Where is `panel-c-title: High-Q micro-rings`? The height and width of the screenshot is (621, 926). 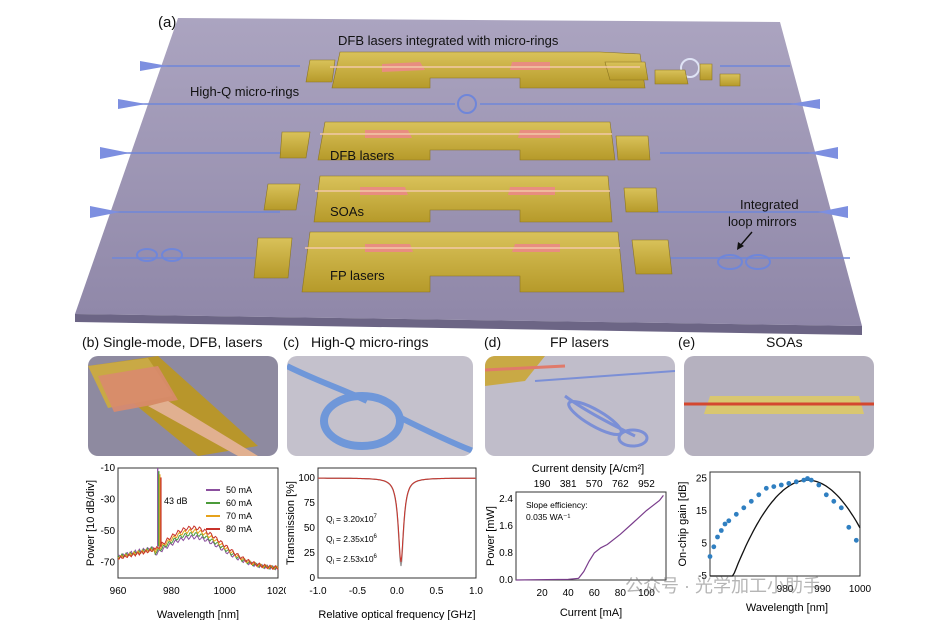 panel-c-title: High-Q micro-rings is located at coordinates (370, 342).